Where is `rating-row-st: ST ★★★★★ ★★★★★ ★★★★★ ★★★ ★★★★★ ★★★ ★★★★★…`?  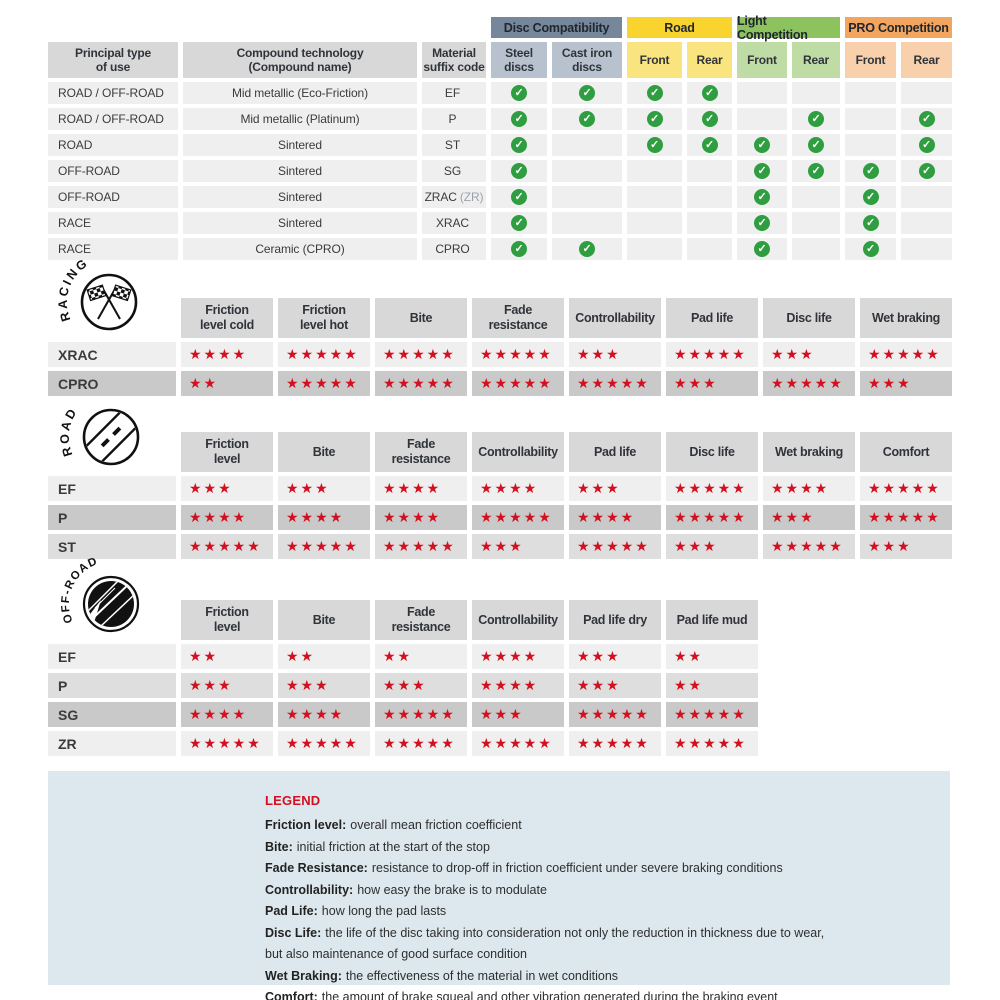 rating-row-st: ST ★★★★★ ★★★★★ ★★★★★ ★★★ ★★★★★ ★★★ ★★★★★… is located at coordinates (500, 546).